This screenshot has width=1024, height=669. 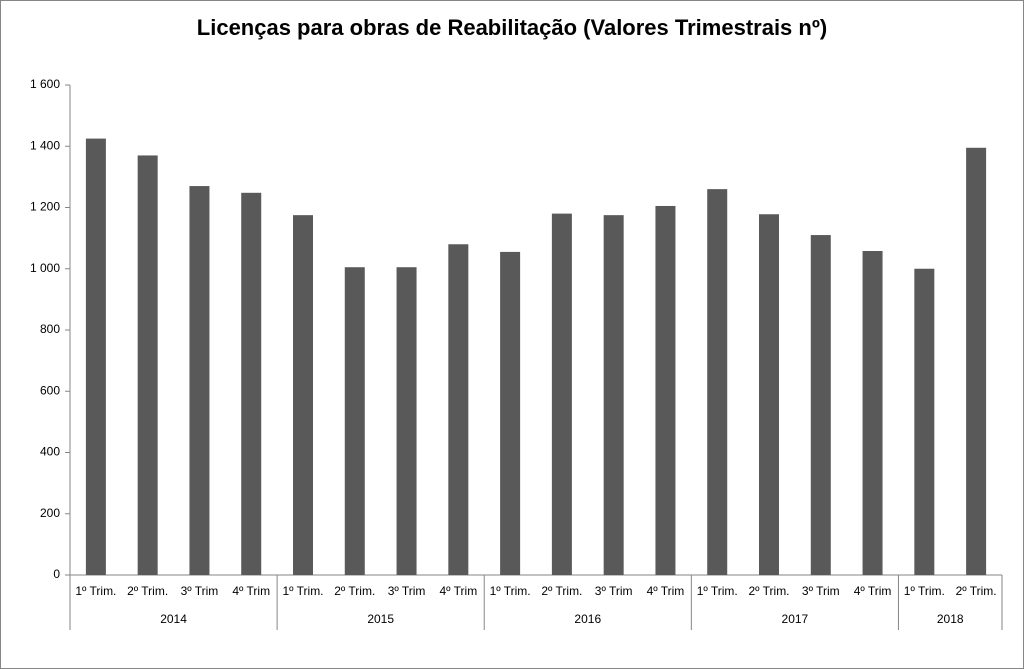 What do you see at coordinates (50, 390) in the screenshot?
I see `y-tick-label: 600` at bounding box center [50, 390].